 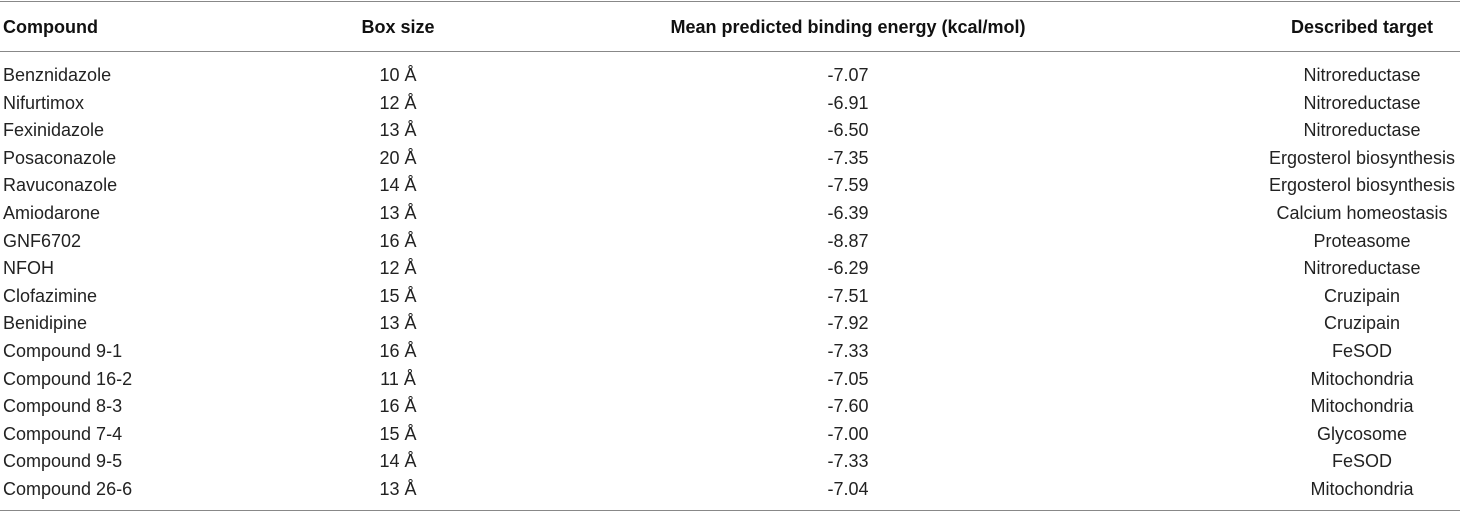 I want to click on table-cell: -8.87, so click(x=848, y=240).